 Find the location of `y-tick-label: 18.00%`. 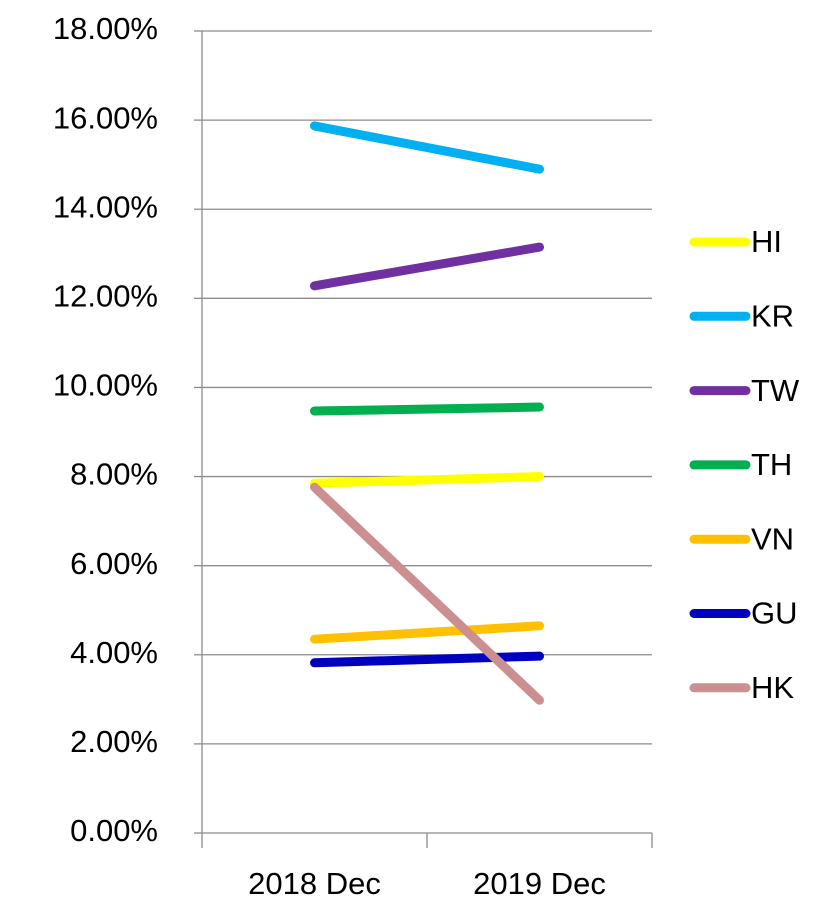

y-tick-label: 18.00% is located at coordinates (105, 28).